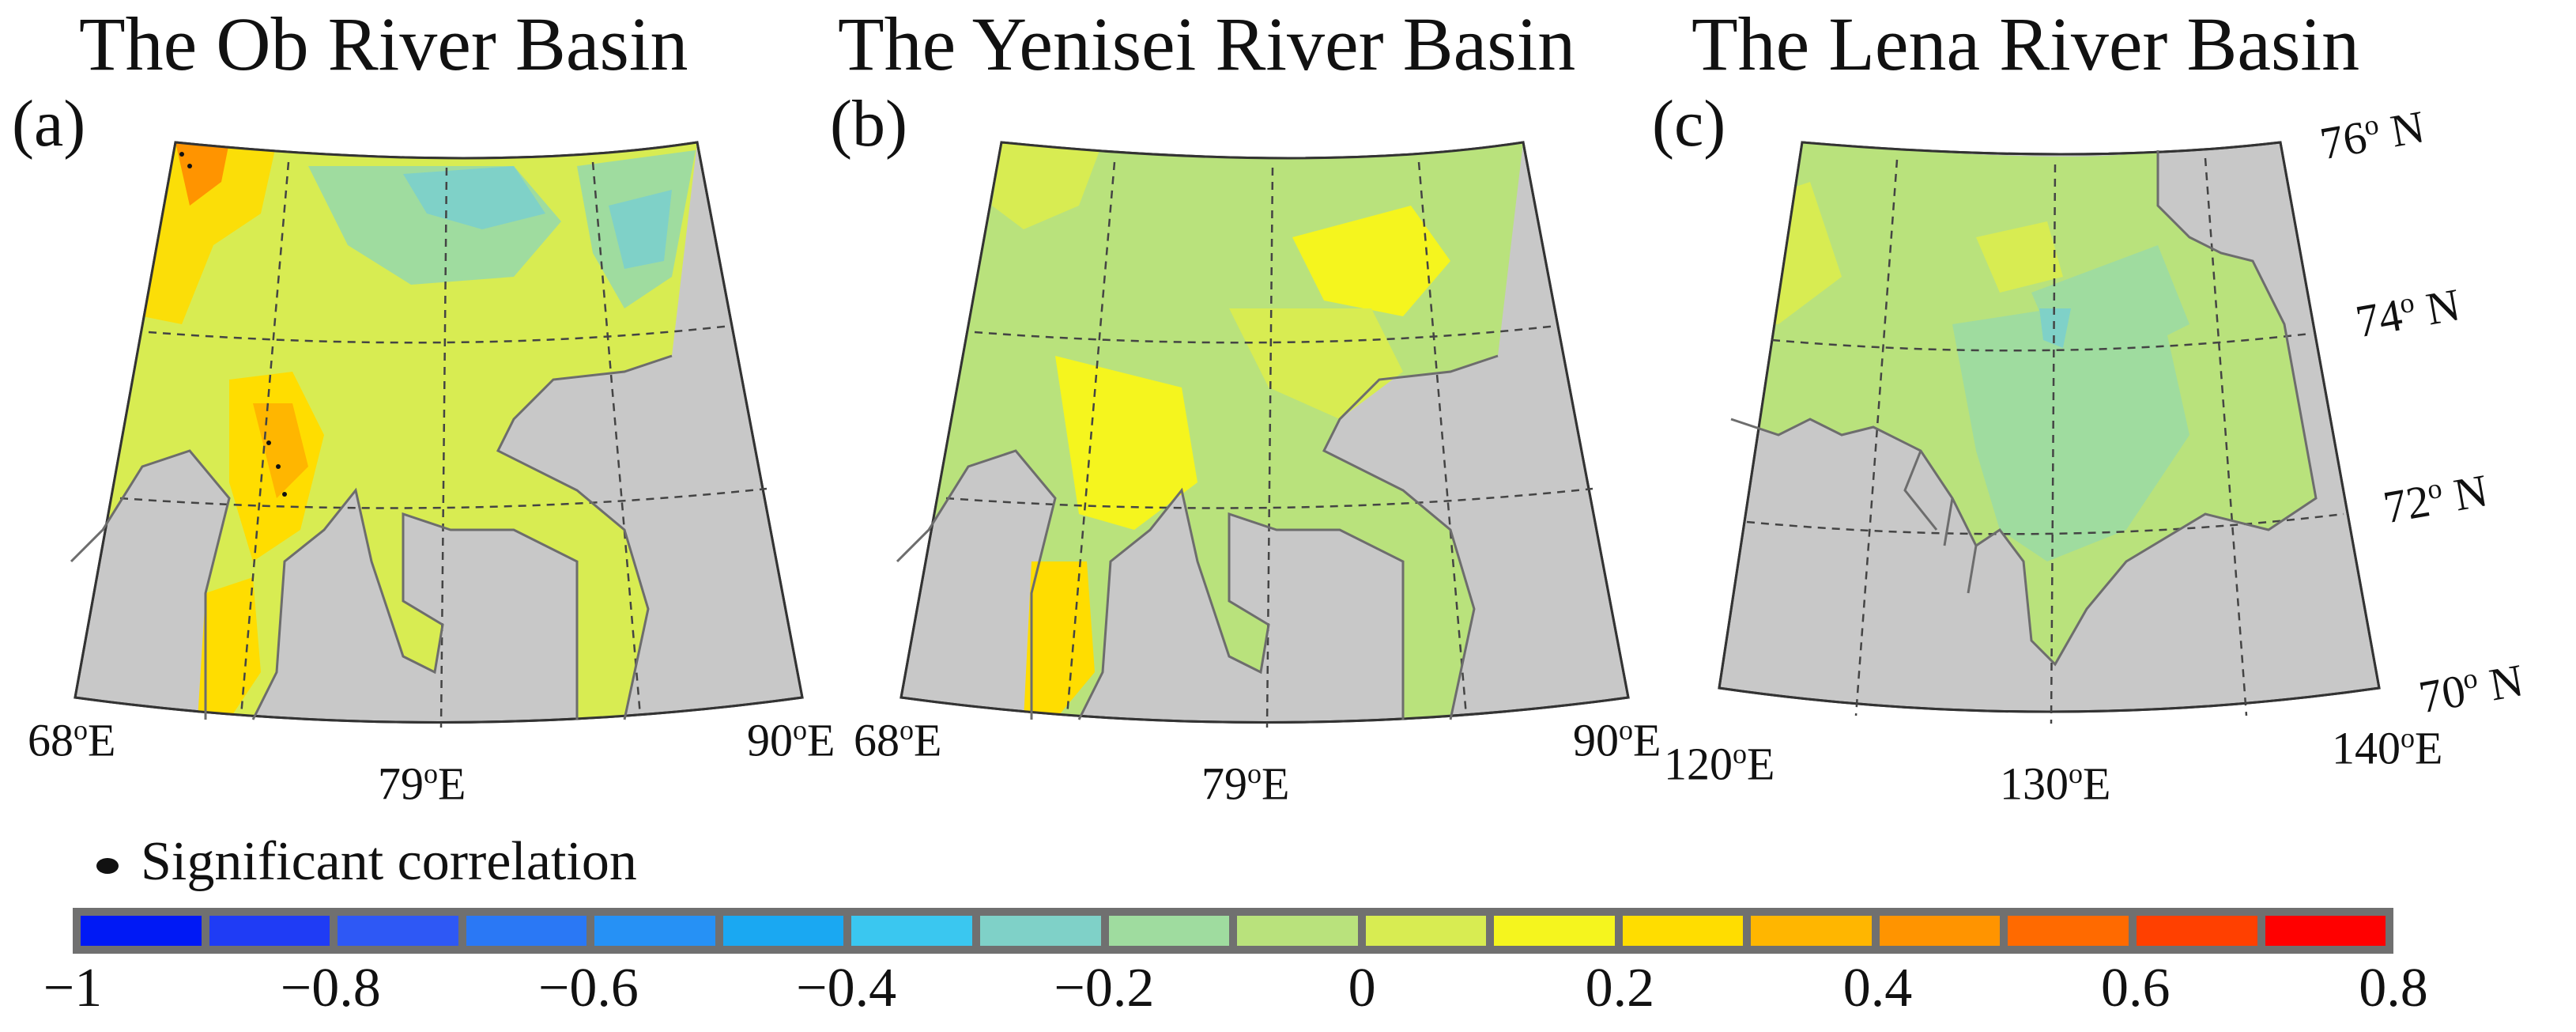 This screenshot has height=1032, width=2576. Describe the element at coordinates (233, 324) in the screenshot. I see `panel-a-significant-markers` at that location.